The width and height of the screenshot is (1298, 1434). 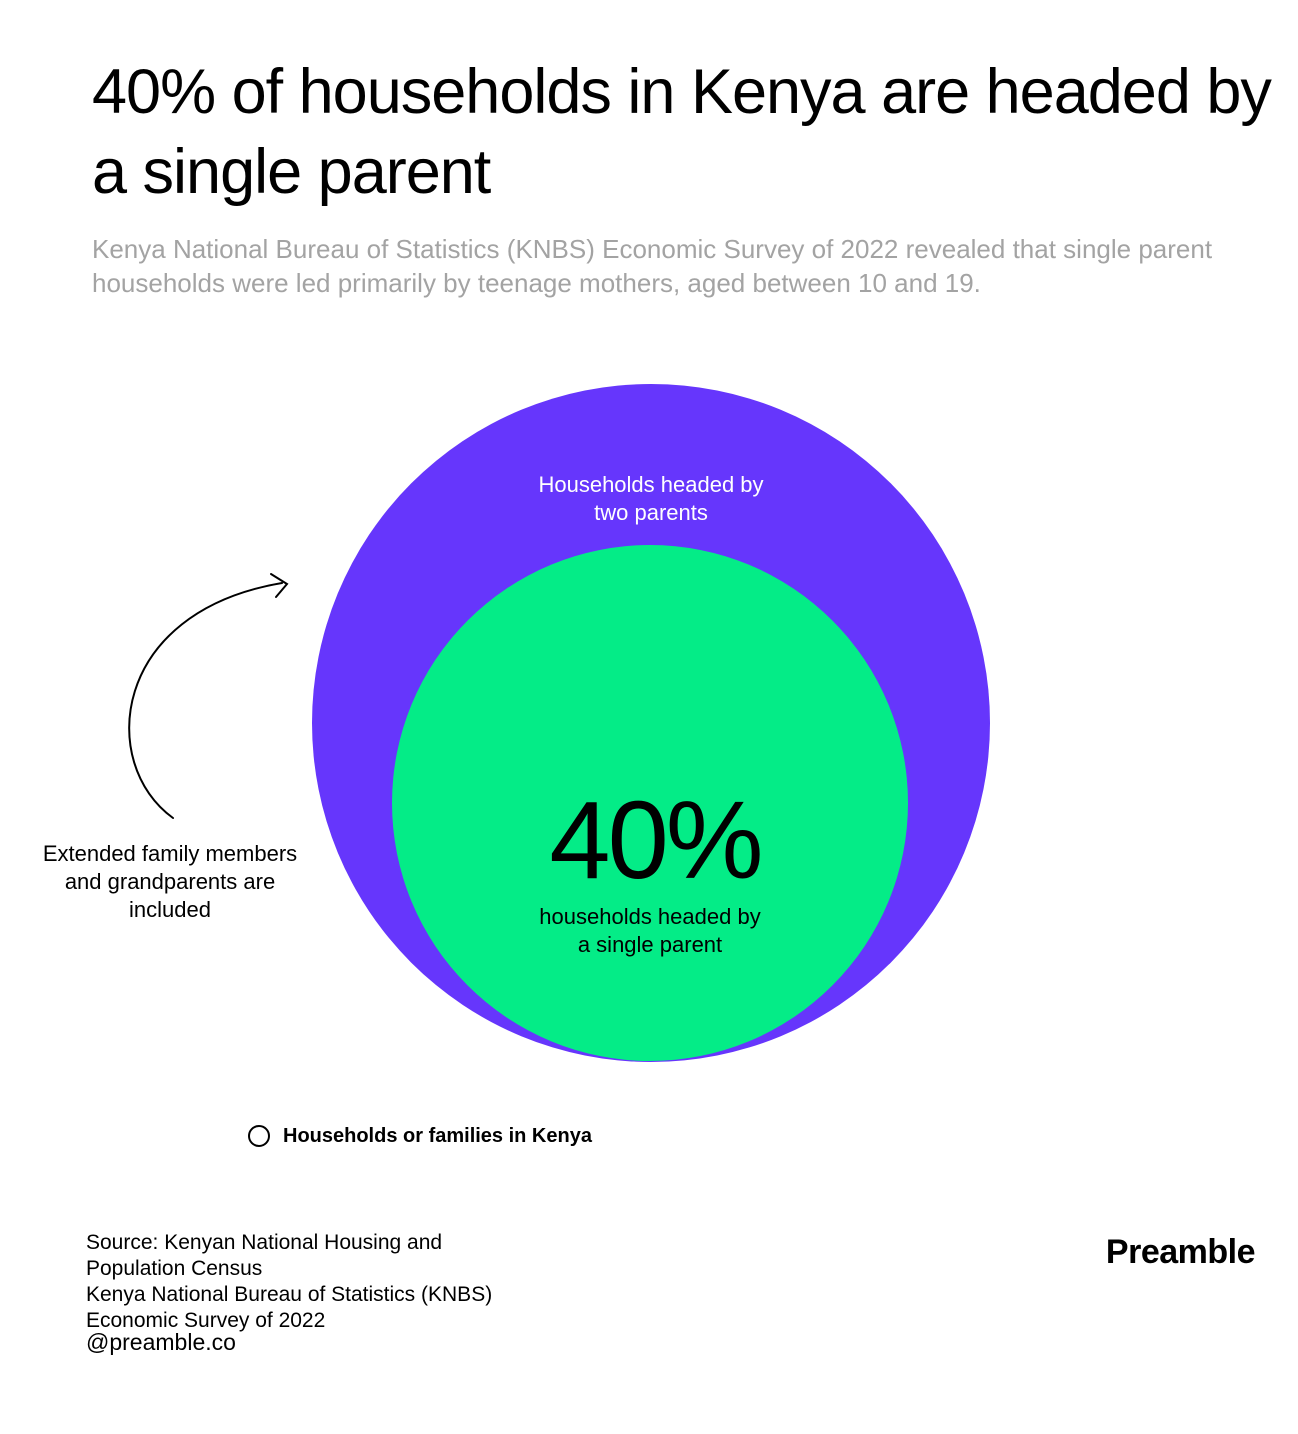 What do you see at coordinates (264, 1242) in the screenshot?
I see `source-line-1: Source: Kenyan National Housing and` at bounding box center [264, 1242].